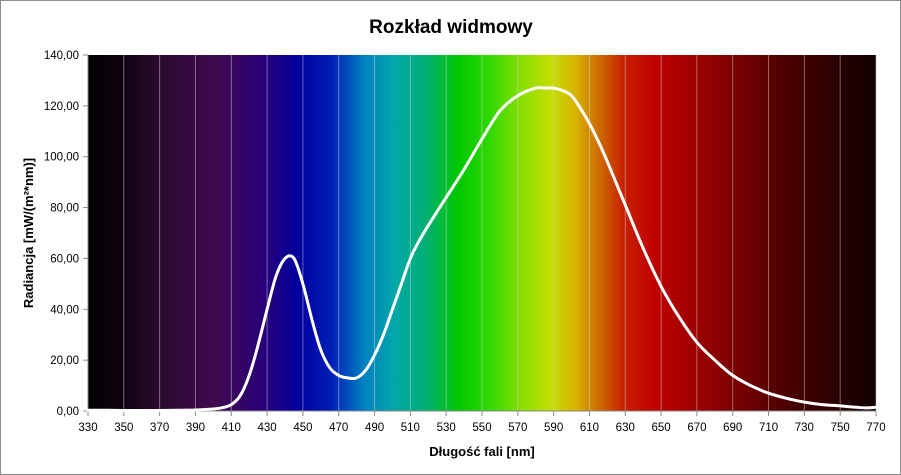  Describe the element at coordinates (660, 428) in the screenshot. I see `x-tick-label: 650` at that location.